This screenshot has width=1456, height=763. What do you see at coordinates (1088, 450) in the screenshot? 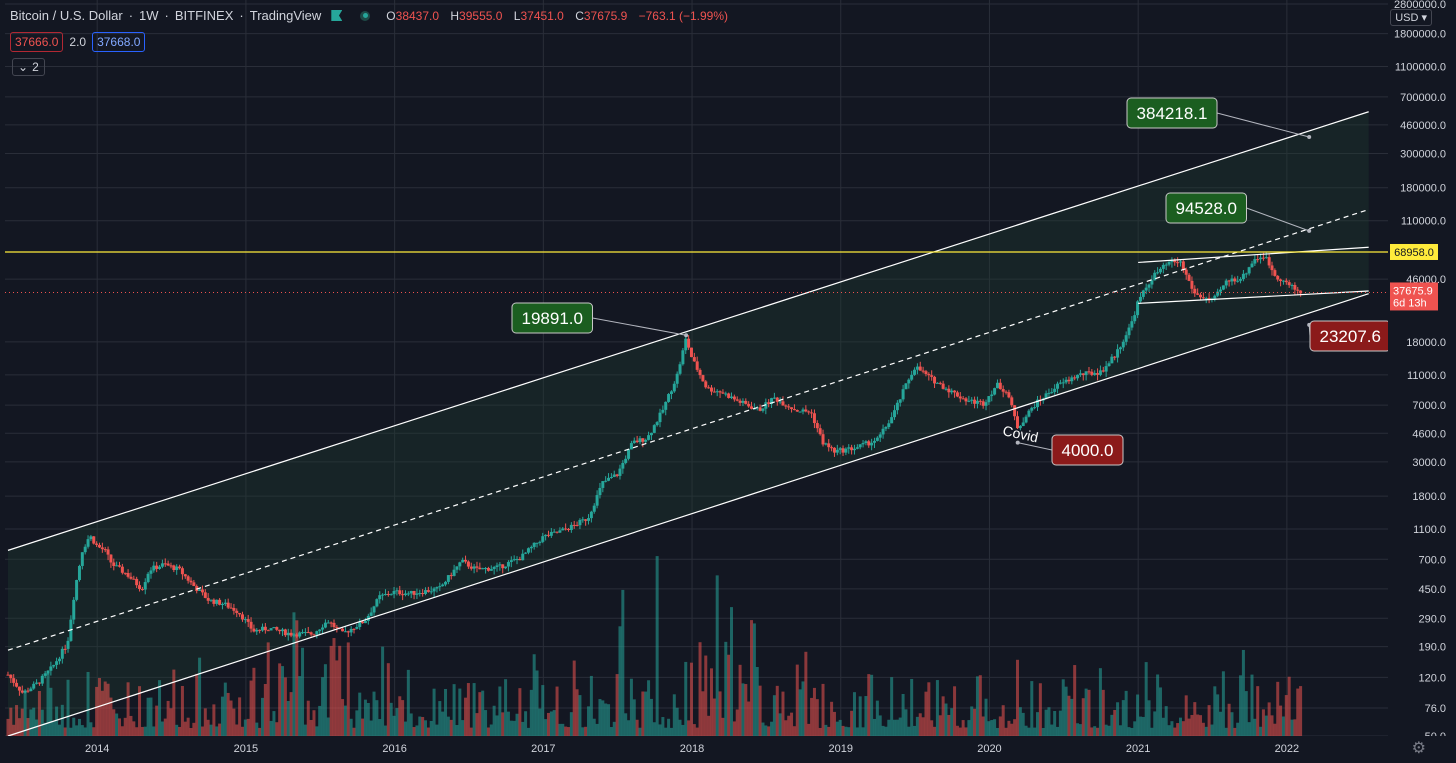
I see `callout-label: 4000.0` at bounding box center [1088, 450].